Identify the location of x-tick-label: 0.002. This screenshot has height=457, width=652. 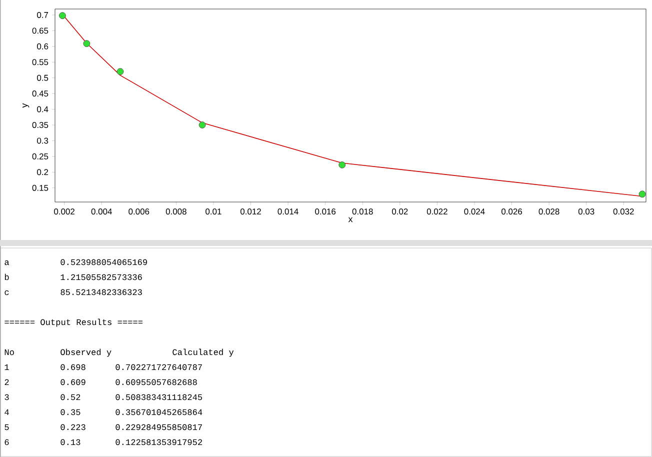
(64, 211).